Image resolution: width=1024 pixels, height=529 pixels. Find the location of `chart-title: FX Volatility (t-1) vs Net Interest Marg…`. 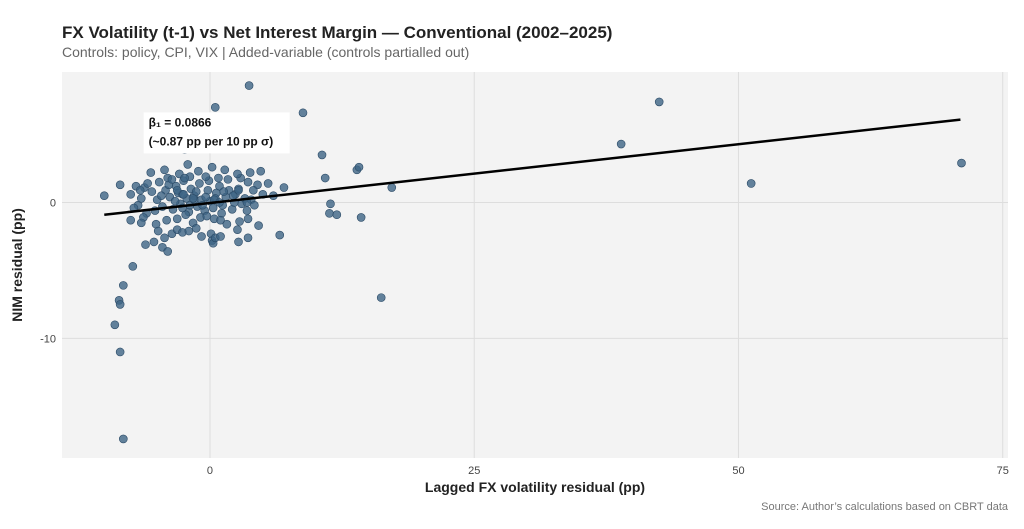

chart-title: FX Volatility (t-1) vs Net Interest Marg… is located at coordinates (337, 32).